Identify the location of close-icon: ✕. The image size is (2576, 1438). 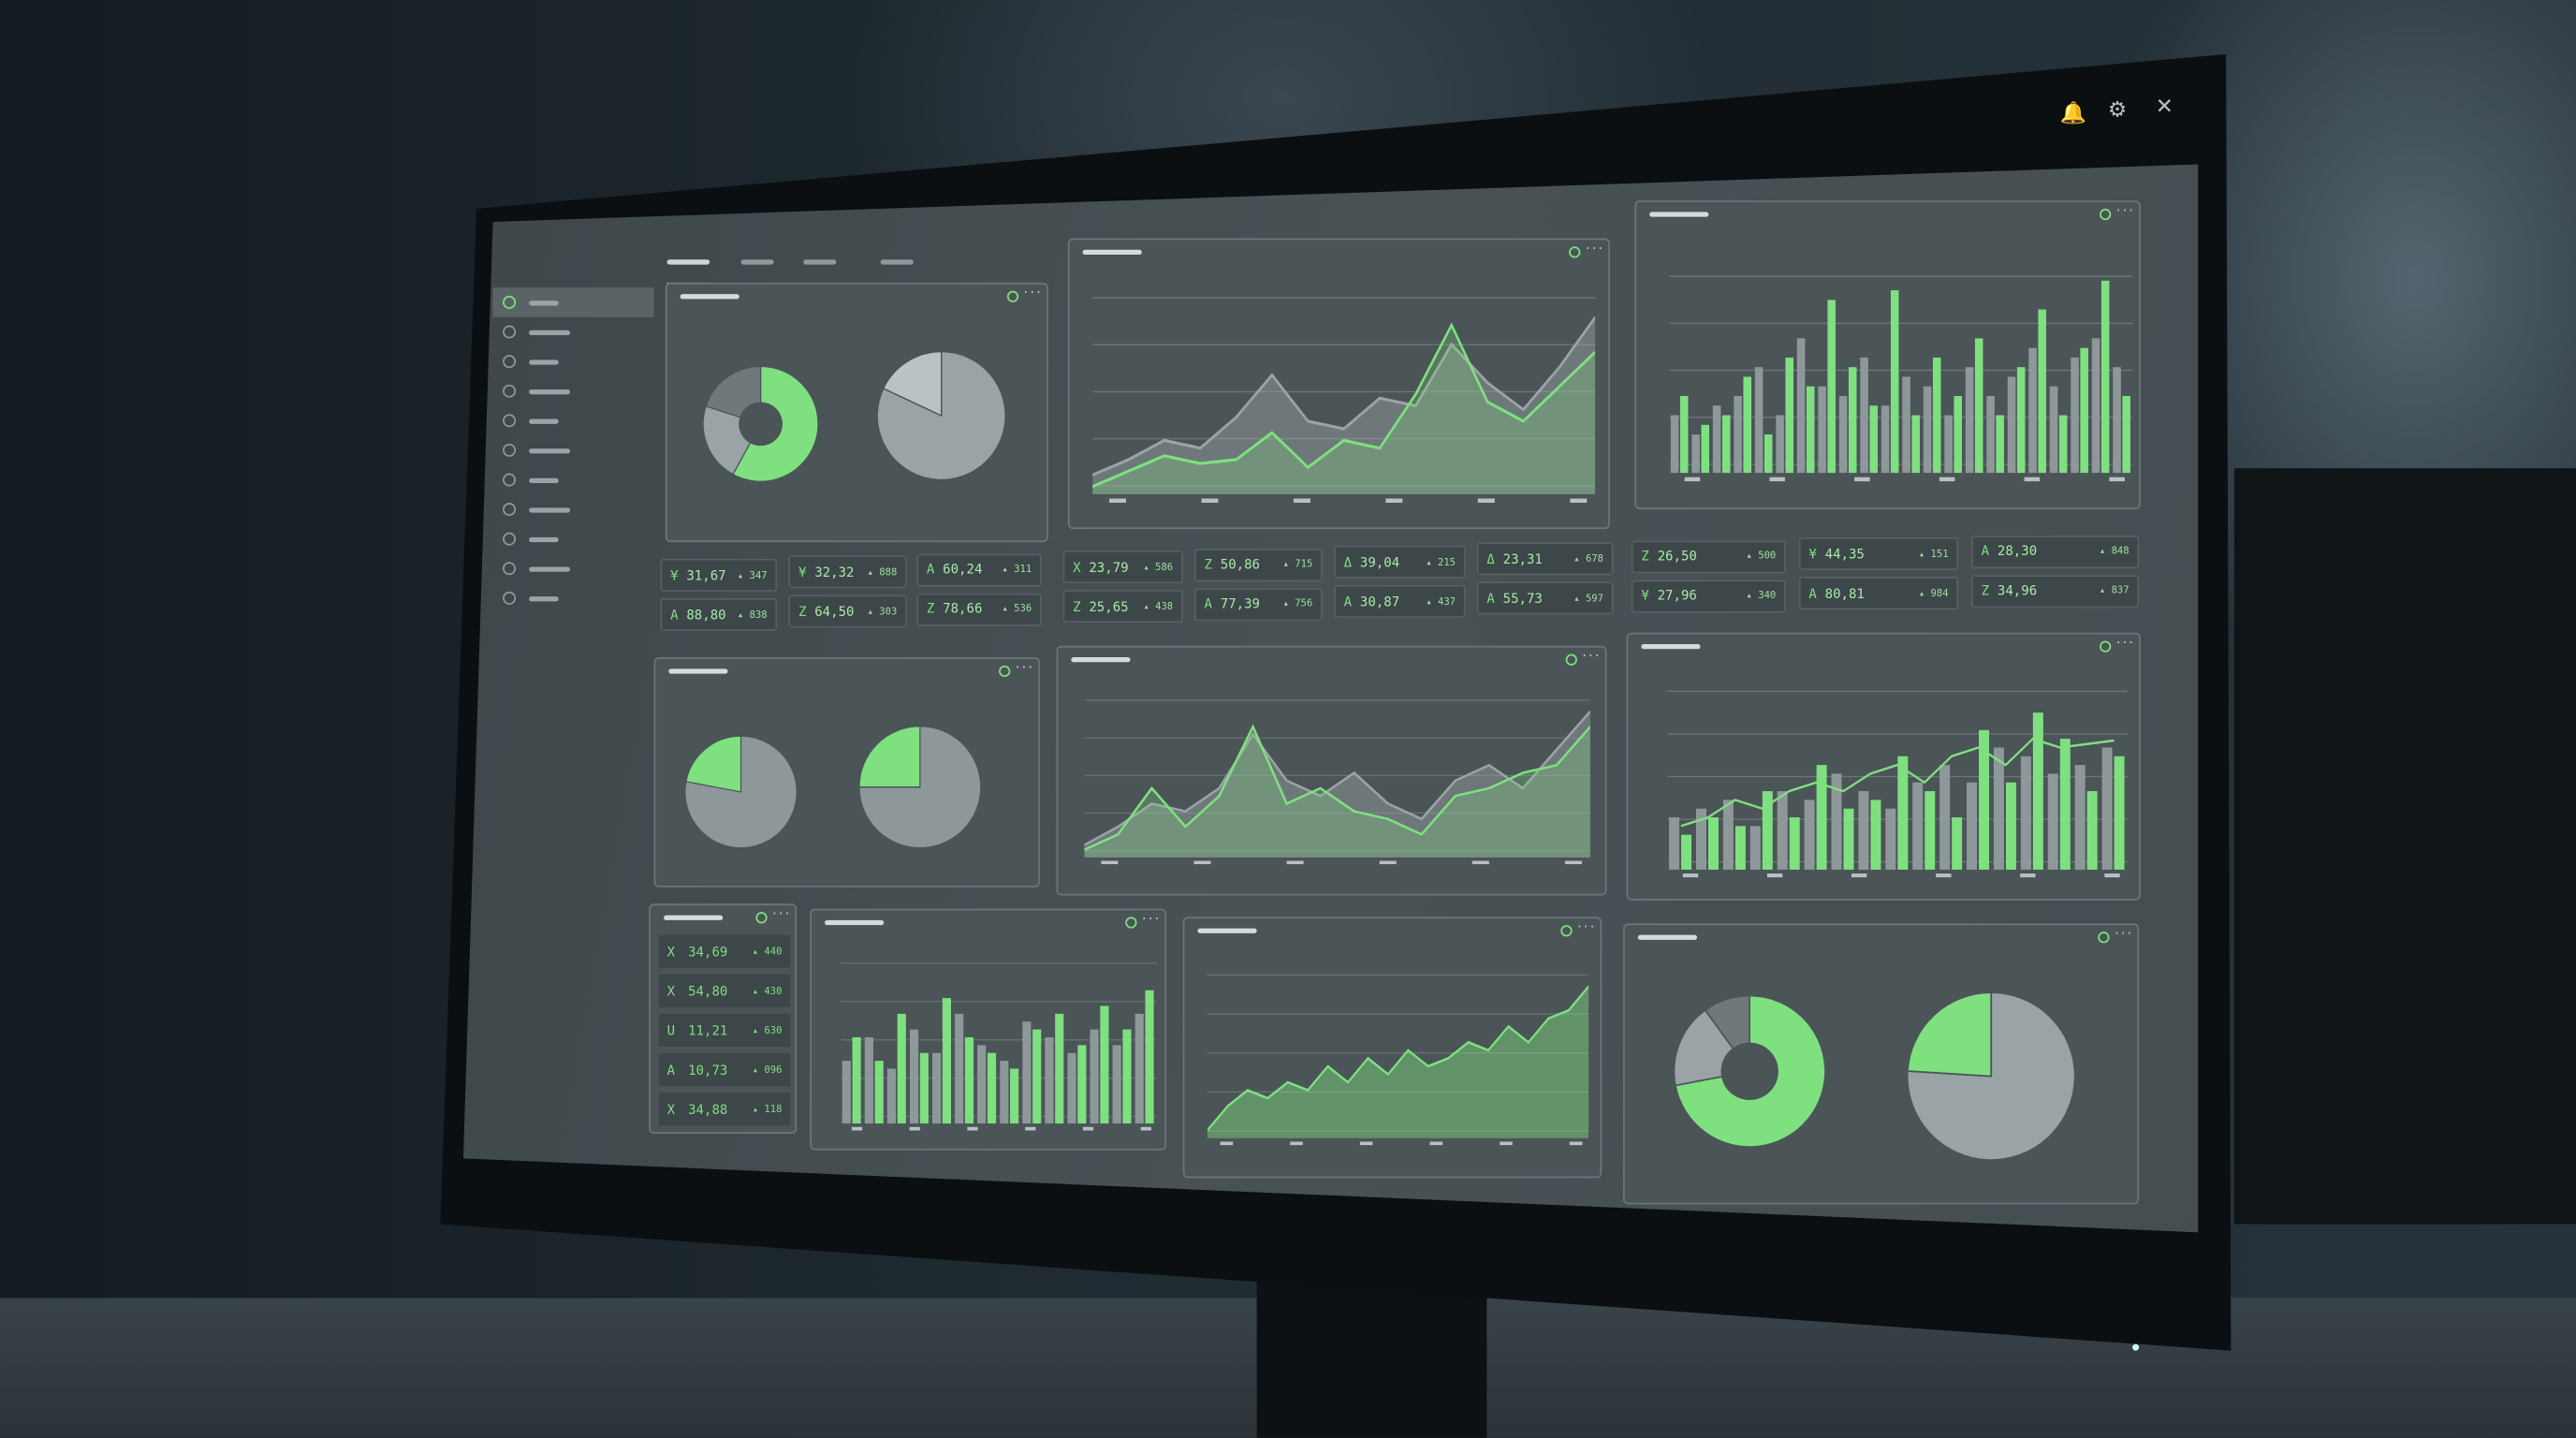
(2164, 108).